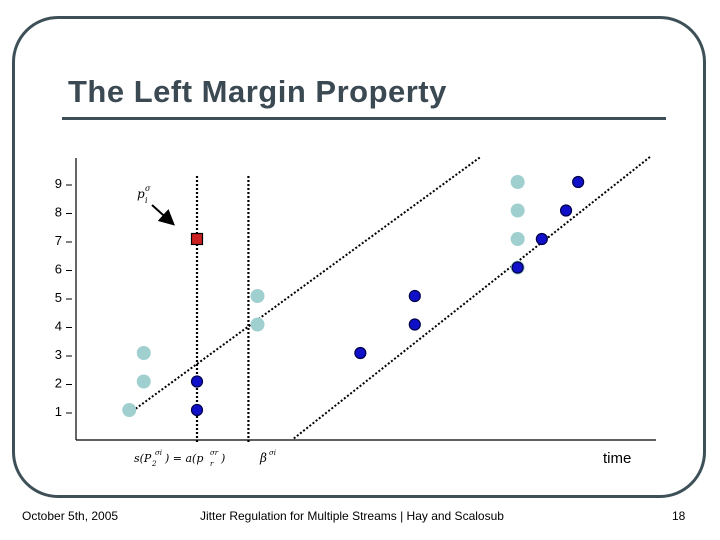  Describe the element at coordinates (58, 326) in the screenshot. I see `y-tick-label: 4` at that location.